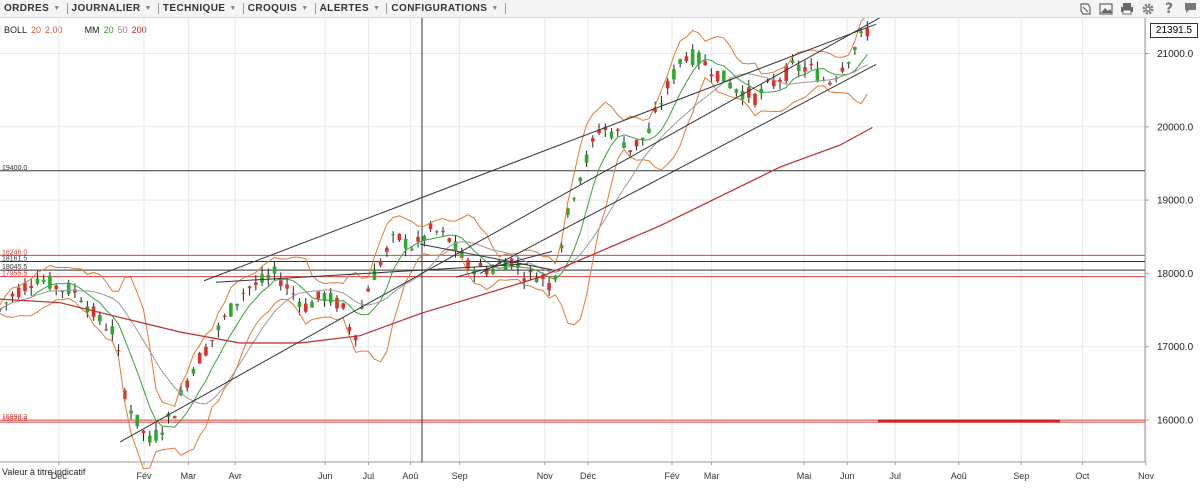 Image resolution: width=1200 pixels, height=499 pixels. I want to click on menu-journalier: JOURNALIER ▼, so click(113, 8).